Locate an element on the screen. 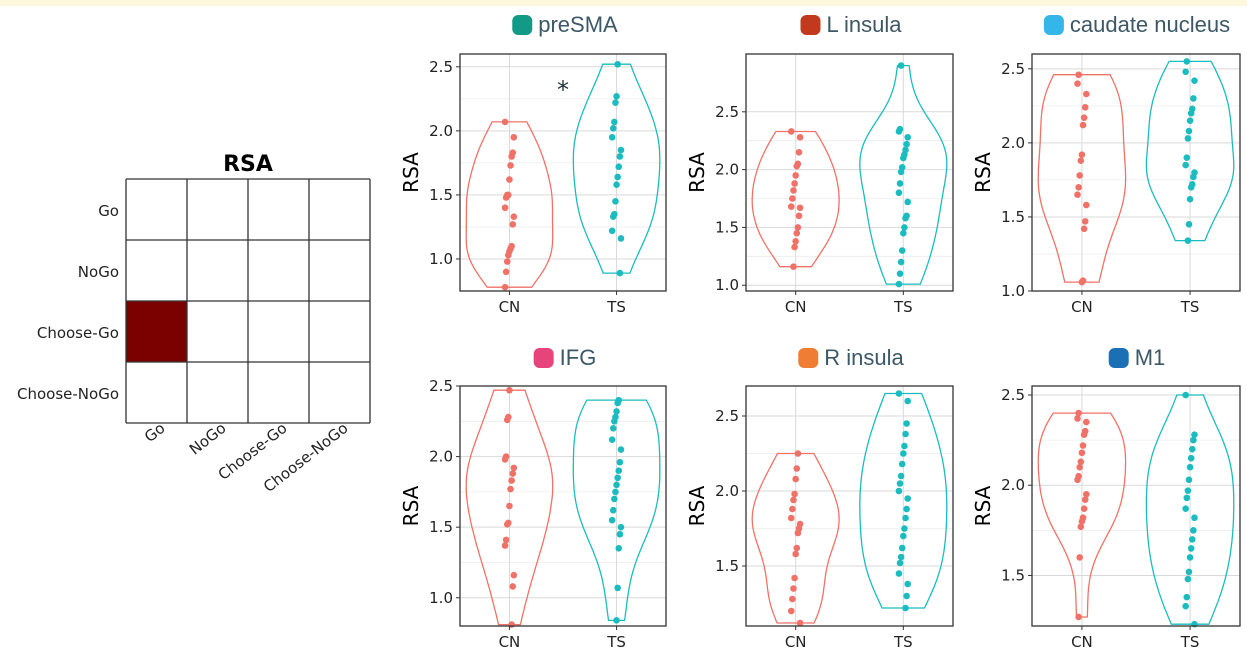 This screenshot has height=659, width=1247. rsa-row-label: NoGo is located at coordinates (98, 272).